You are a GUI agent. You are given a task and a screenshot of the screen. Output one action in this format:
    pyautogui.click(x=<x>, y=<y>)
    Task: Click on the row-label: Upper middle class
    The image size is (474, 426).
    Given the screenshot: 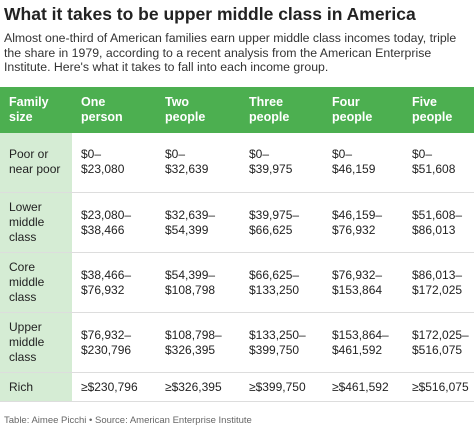 What is the action you would take?
    pyautogui.click(x=36, y=342)
    